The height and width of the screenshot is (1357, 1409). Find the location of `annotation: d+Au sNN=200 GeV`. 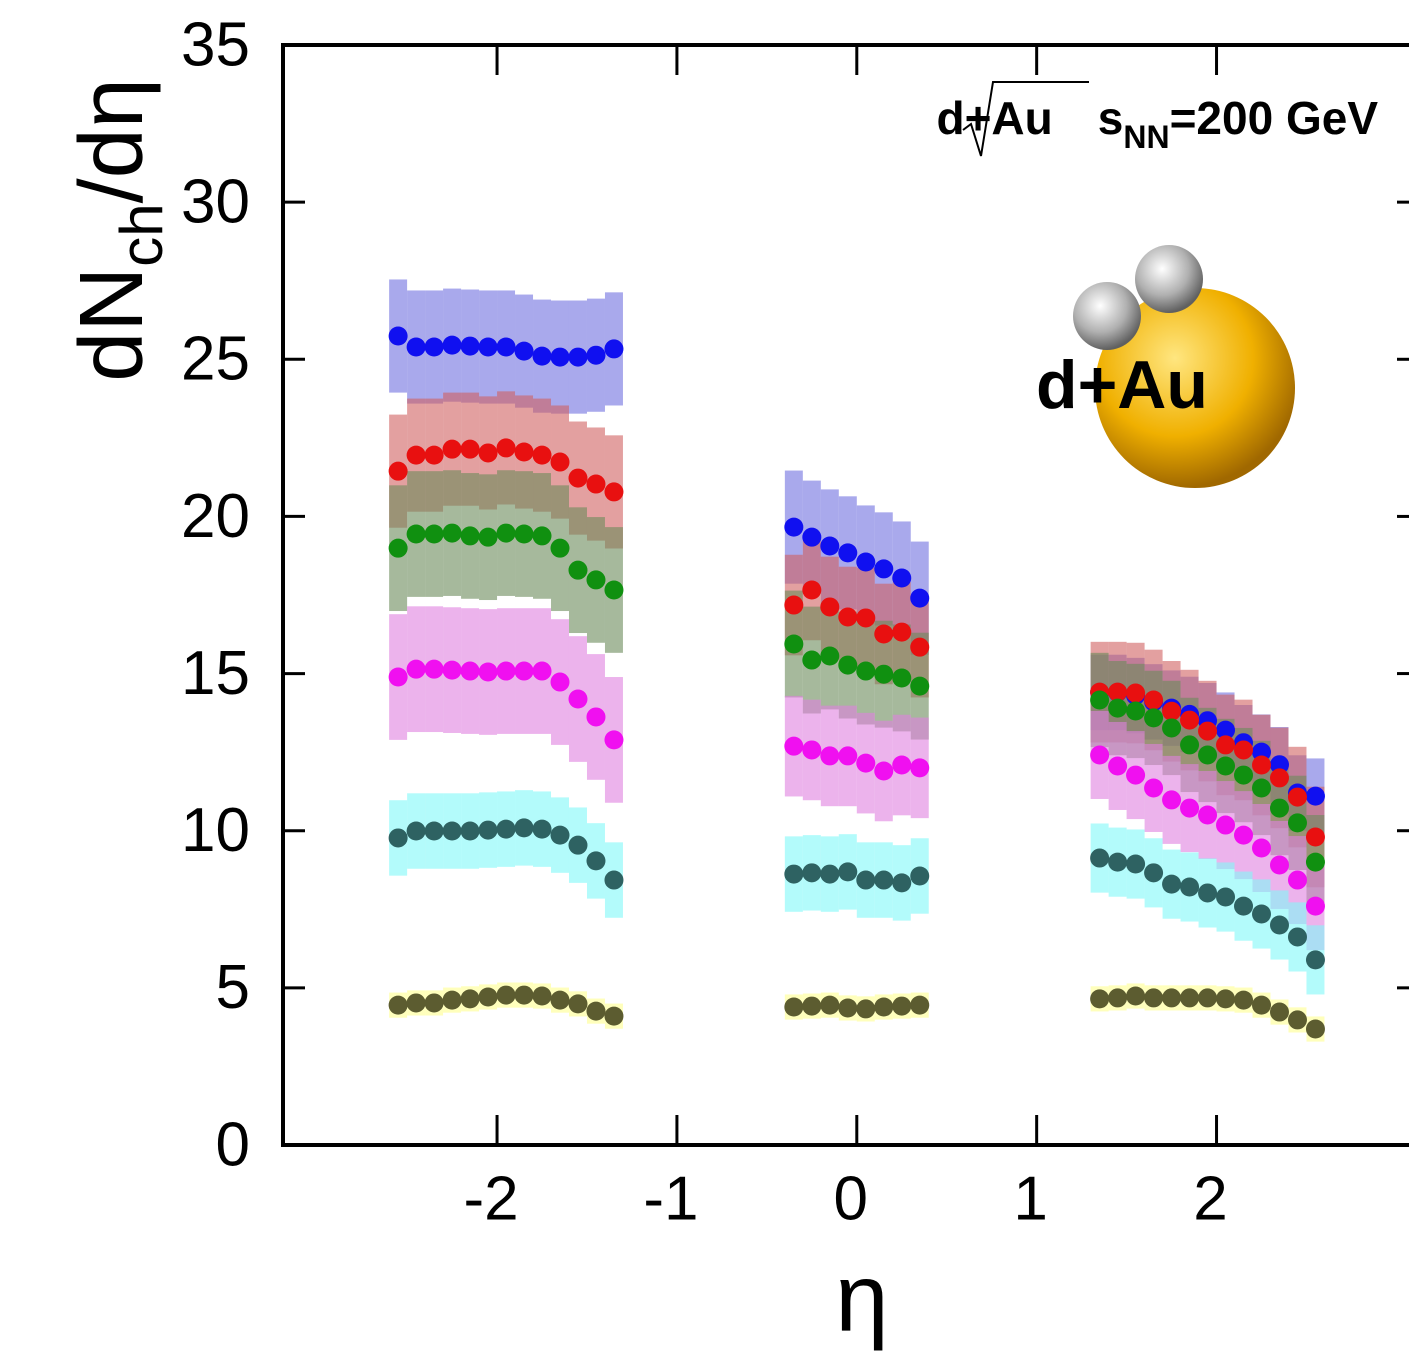

annotation: d+Au sNN=200 GeV is located at coordinates (1157, 123).